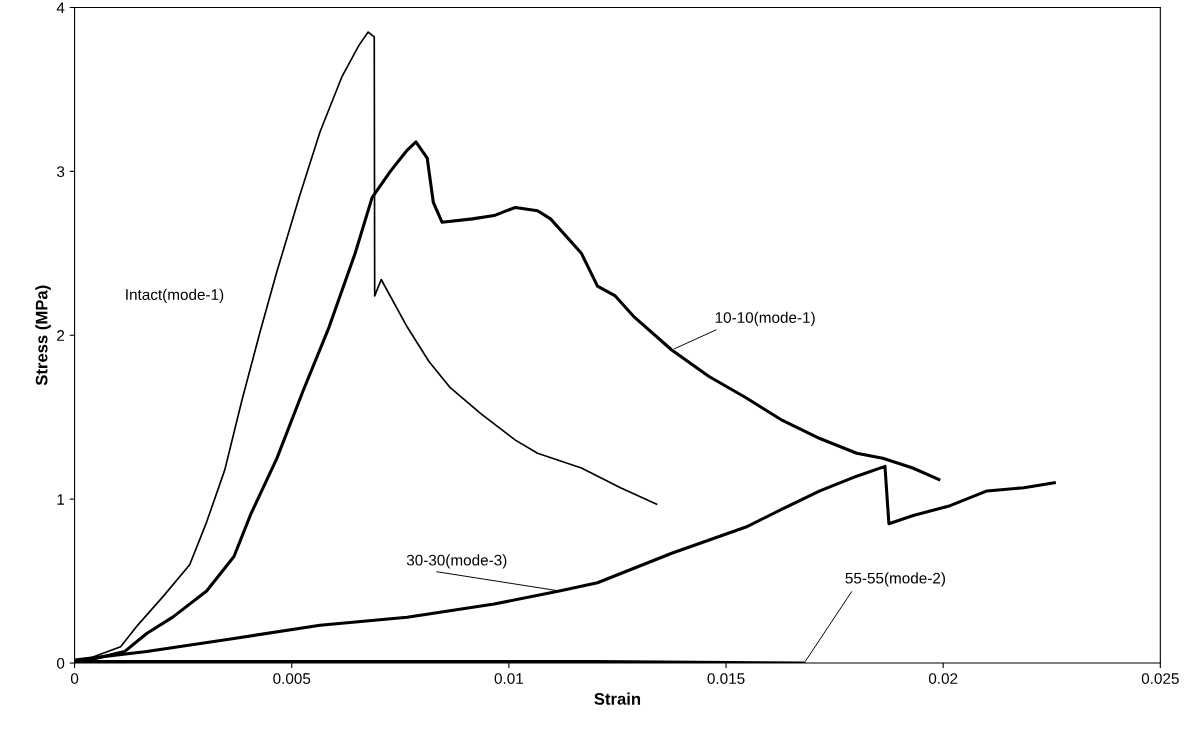  What do you see at coordinates (61, 335) in the screenshot?
I see `y-tick-label: 2` at bounding box center [61, 335].